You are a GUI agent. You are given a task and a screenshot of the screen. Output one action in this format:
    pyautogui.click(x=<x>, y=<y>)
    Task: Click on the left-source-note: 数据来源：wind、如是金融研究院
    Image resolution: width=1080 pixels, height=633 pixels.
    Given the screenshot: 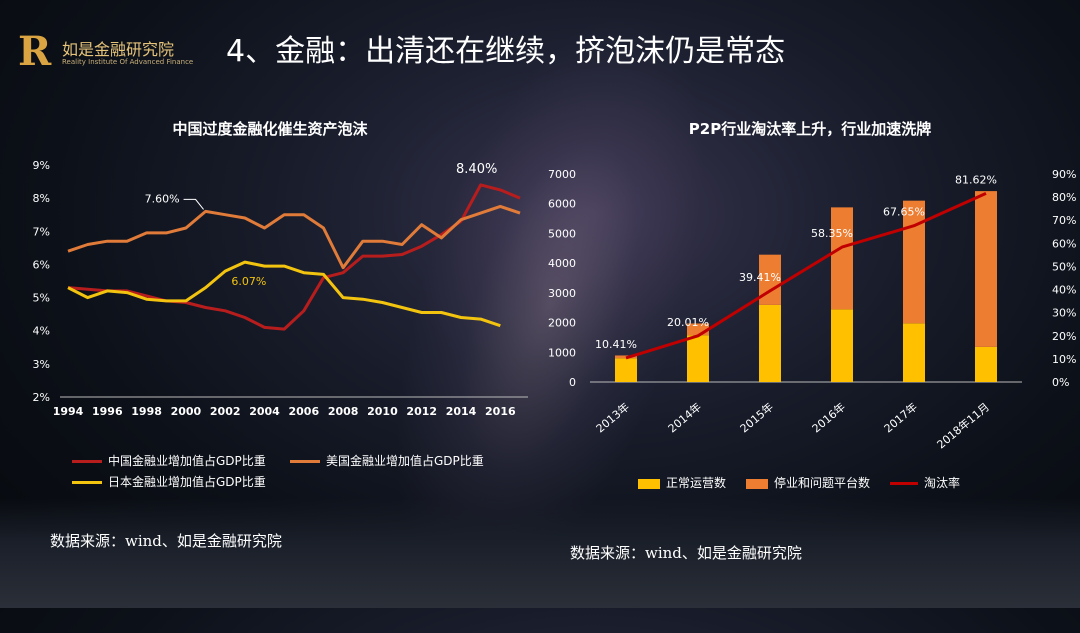 What is the action you would take?
    pyautogui.click(x=166, y=541)
    